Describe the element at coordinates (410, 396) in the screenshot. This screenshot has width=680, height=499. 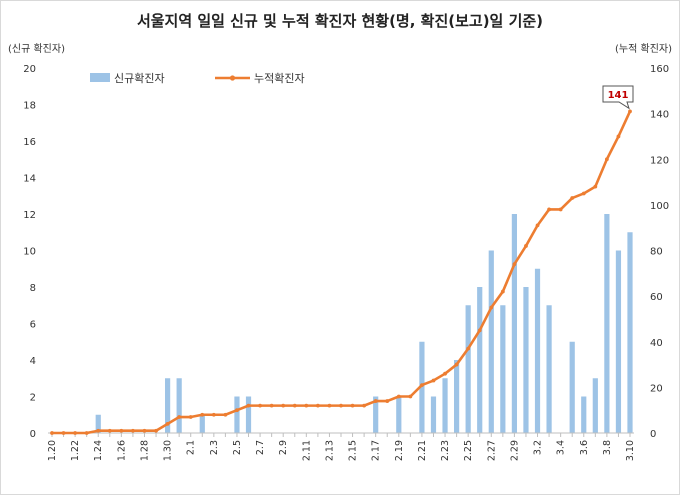
I see `cumulative-point-2.20` at that location.